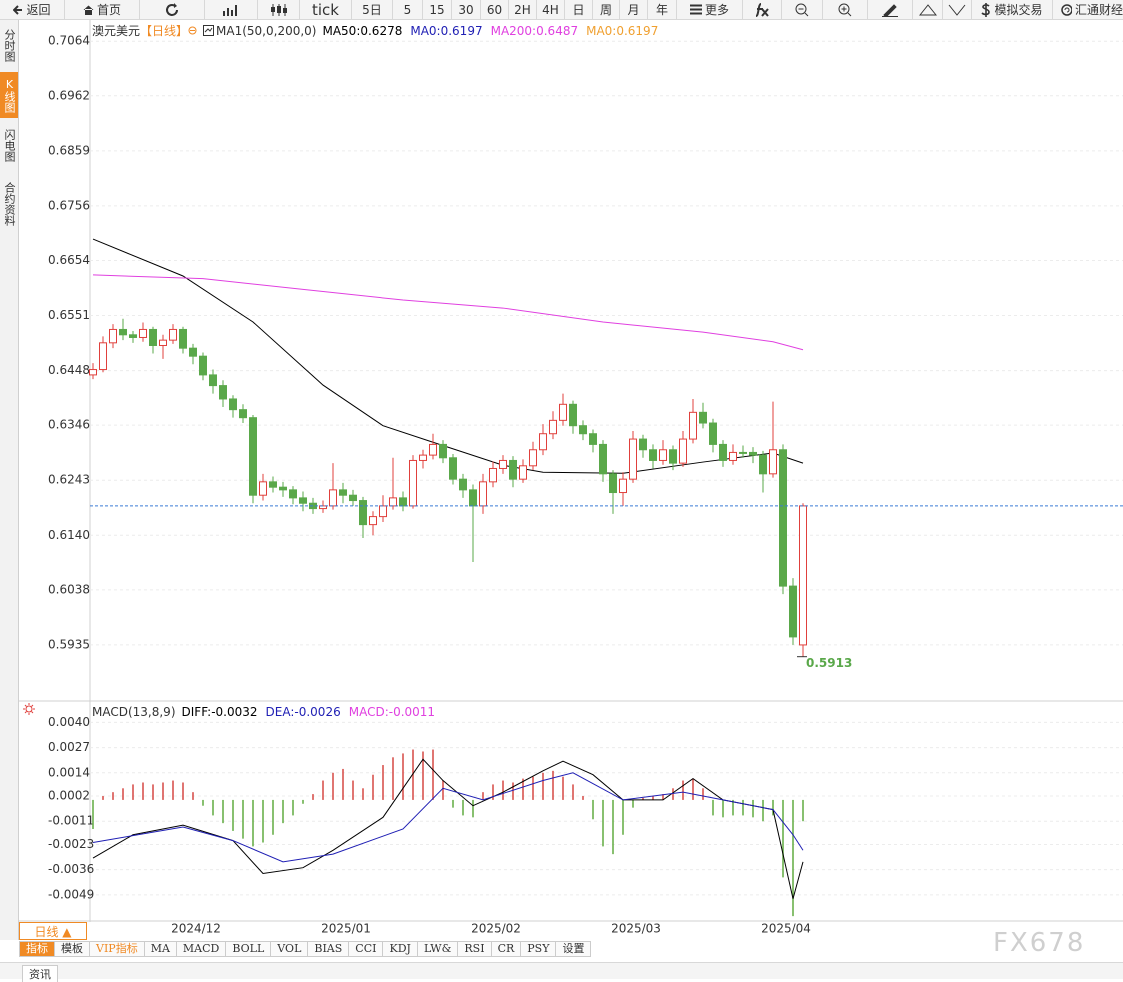 The height and width of the screenshot is (982, 1123). I want to click on triangle-down-button, so click(957, 9).